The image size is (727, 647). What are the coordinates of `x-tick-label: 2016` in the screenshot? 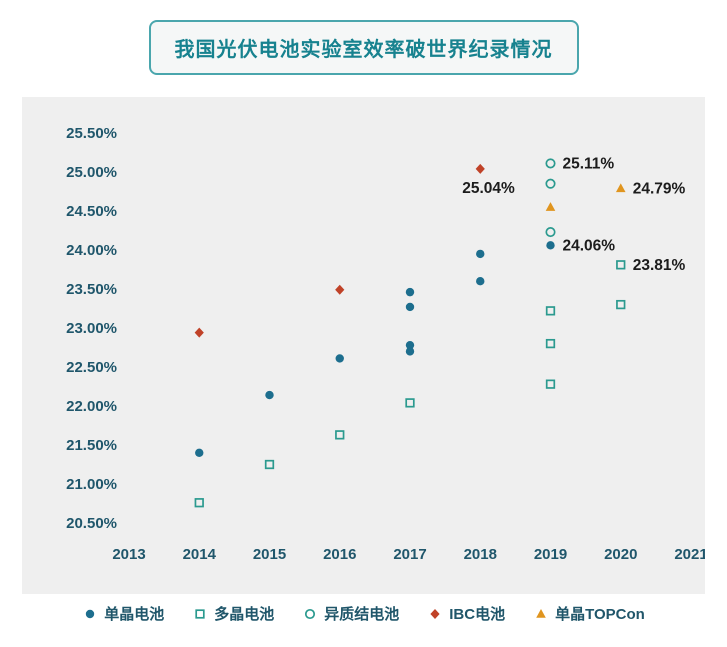 It's located at (339, 554).